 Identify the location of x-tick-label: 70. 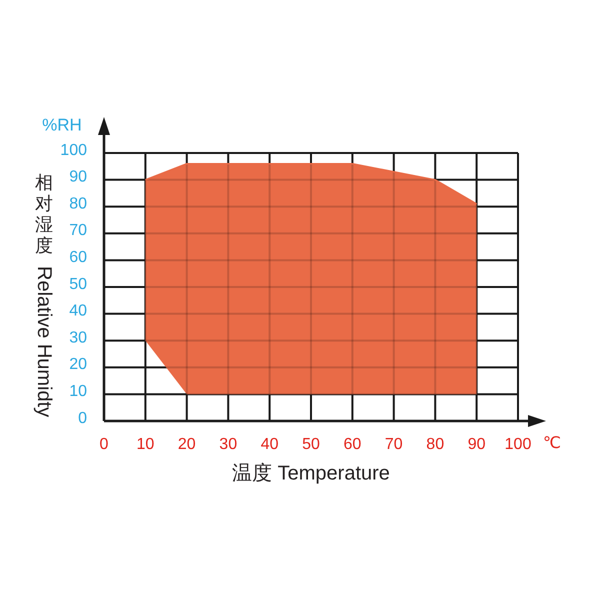
(393, 445).